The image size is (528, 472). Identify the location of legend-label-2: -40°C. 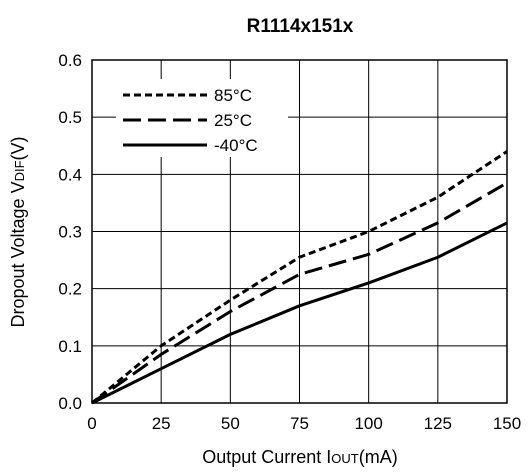
(236, 145).